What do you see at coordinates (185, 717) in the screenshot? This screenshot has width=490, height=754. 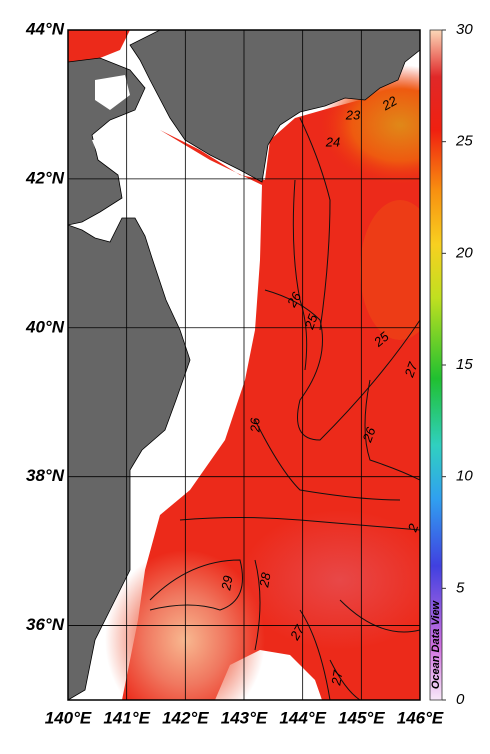 I see `lon-label: 142°E` at bounding box center [185, 717].